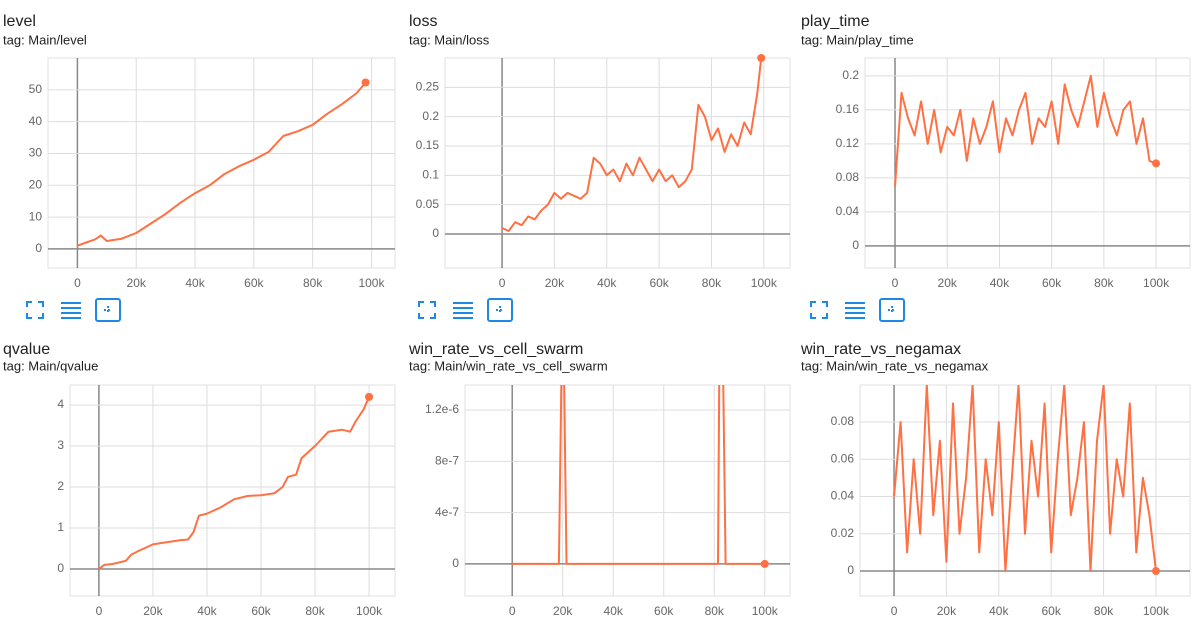  I want to click on y-tick-label: 8e-7, so click(447, 460).